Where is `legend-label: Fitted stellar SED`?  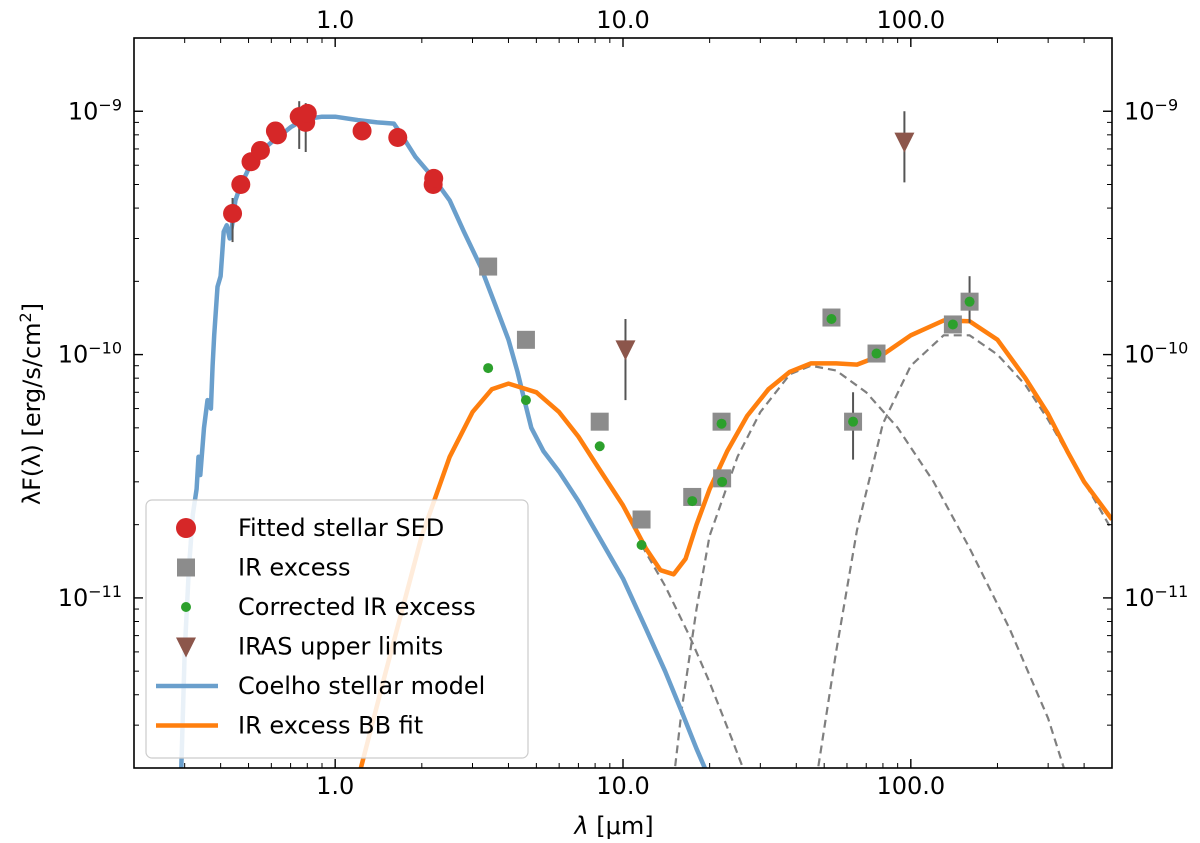 legend-label: Fitted stellar SED is located at coordinates (341, 528).